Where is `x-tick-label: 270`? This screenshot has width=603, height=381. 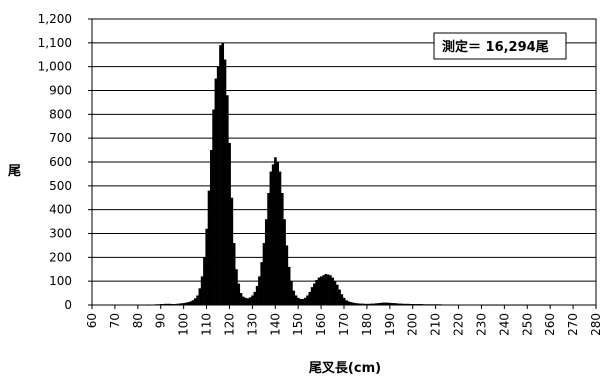 x-tick-label: 270 is located at coordinates (573, 324).